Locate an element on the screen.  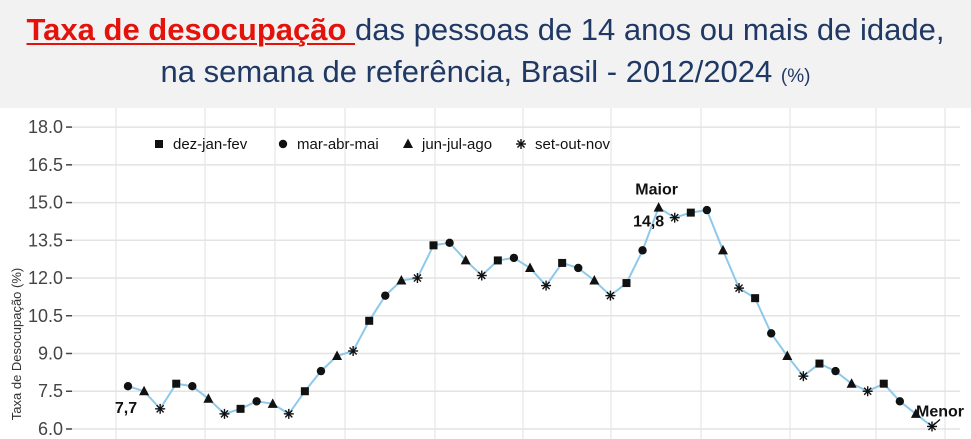
y-tick-label: 6.0 is located at coordinates (50, 429).